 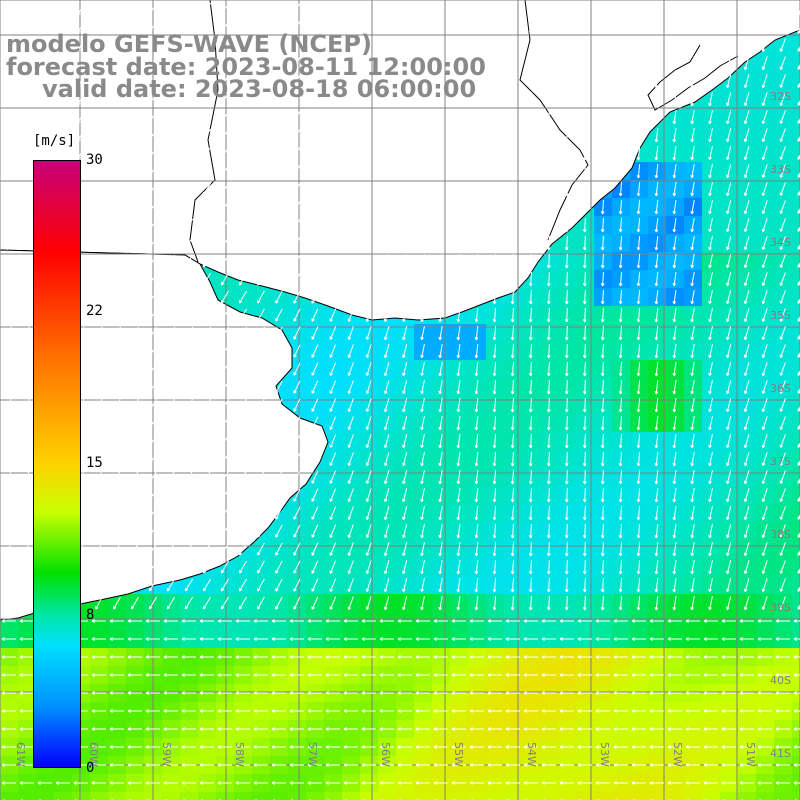 I want to click on colorbar-tick: 8, so click(x=90, y=615).